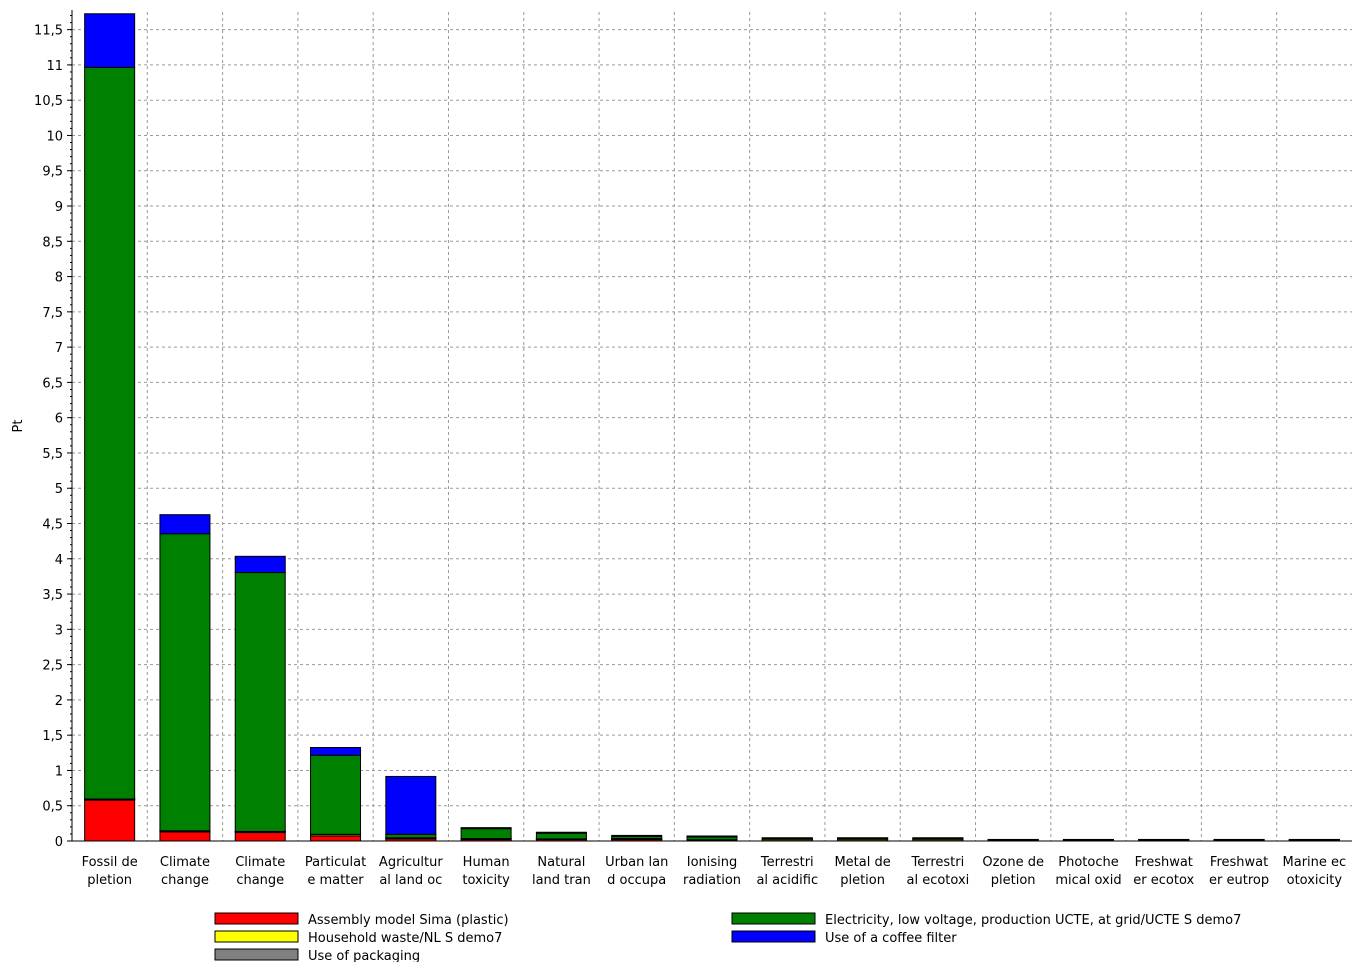 Image resolution: width=1352 pixels, height=962 pixels. I want to click on y-tick-label: 11, so click(54, 66).